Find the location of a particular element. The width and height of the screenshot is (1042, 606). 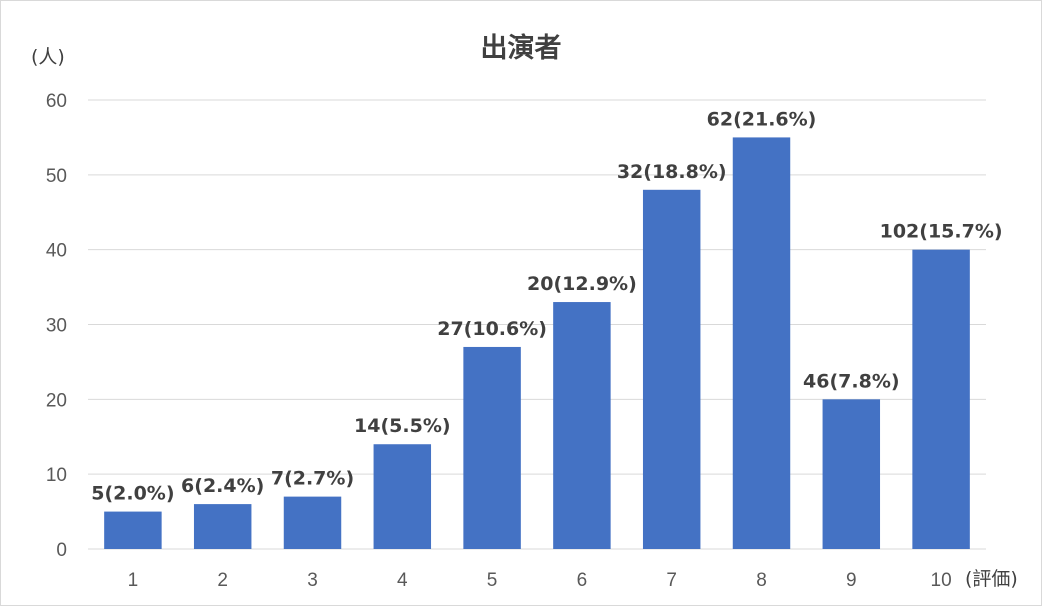

x-tick-label: 5 is located at coordinates (492, 580).